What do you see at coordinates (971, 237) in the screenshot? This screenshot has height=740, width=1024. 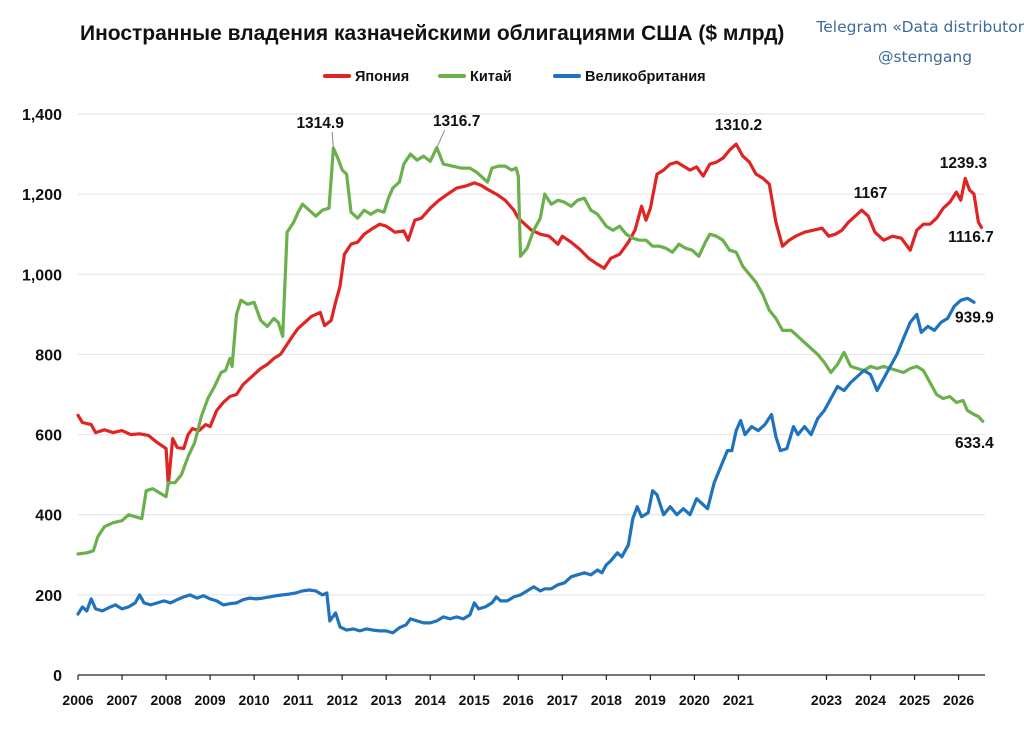 I see `value-annotation: 1116.7` at bounding box center [971, 237].